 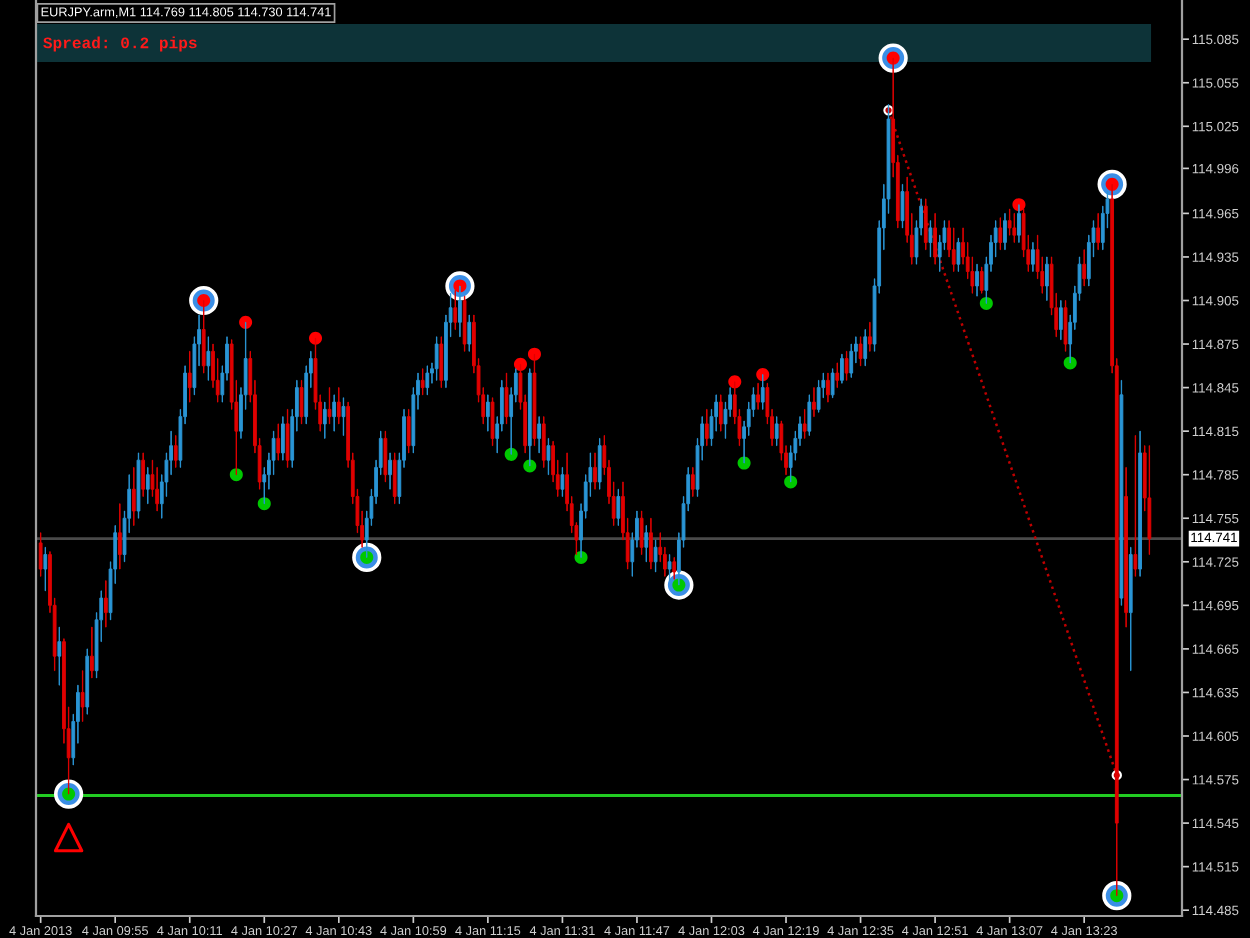 What do you see at coordinates (120, 44) in the screenshot?
I see `annotation: Spread: 0.2 pips` at bounding box center [120, 44].